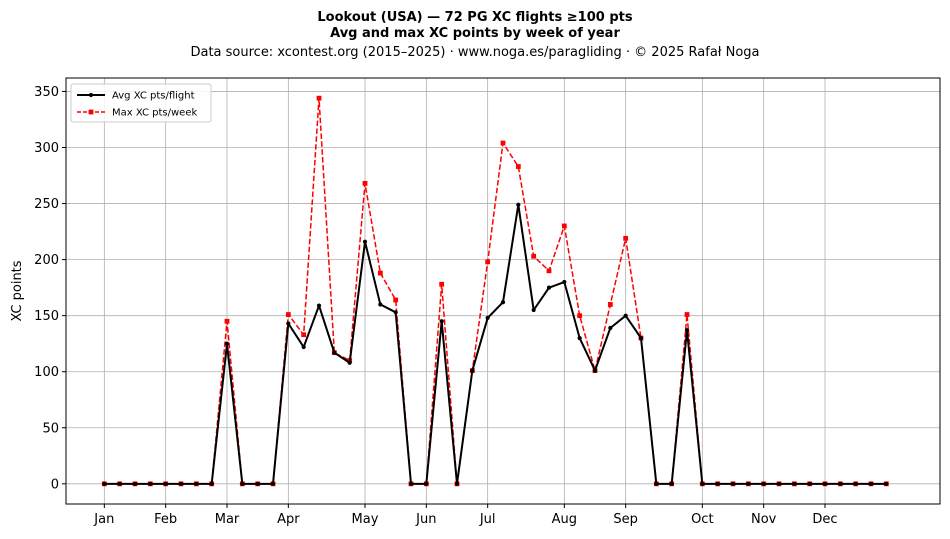 This screenshot has width=950, height=539. Describe the element at coordinates (625, 519) in the screenshot. I see `x-tick-label: Sep` at that location.